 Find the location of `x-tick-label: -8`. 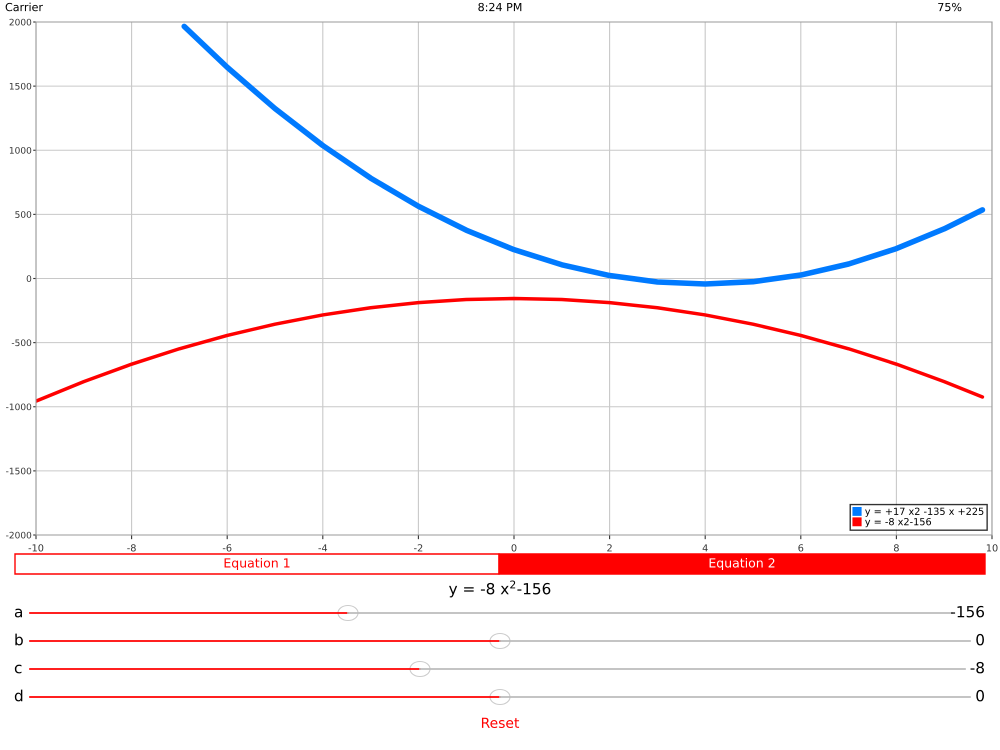

x-tick-label: -8 is located at coordinates (131, 548).